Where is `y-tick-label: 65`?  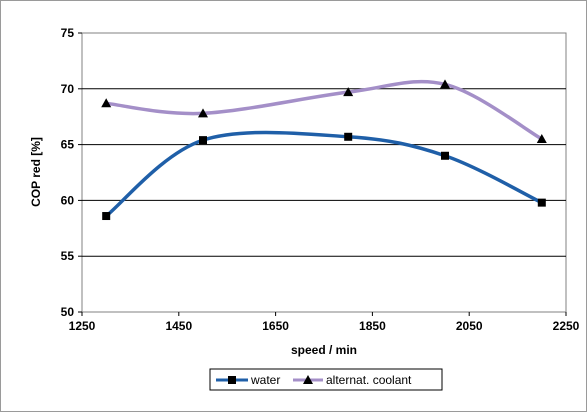
y-tick-label: 65 is located at coordinates (68, 145).